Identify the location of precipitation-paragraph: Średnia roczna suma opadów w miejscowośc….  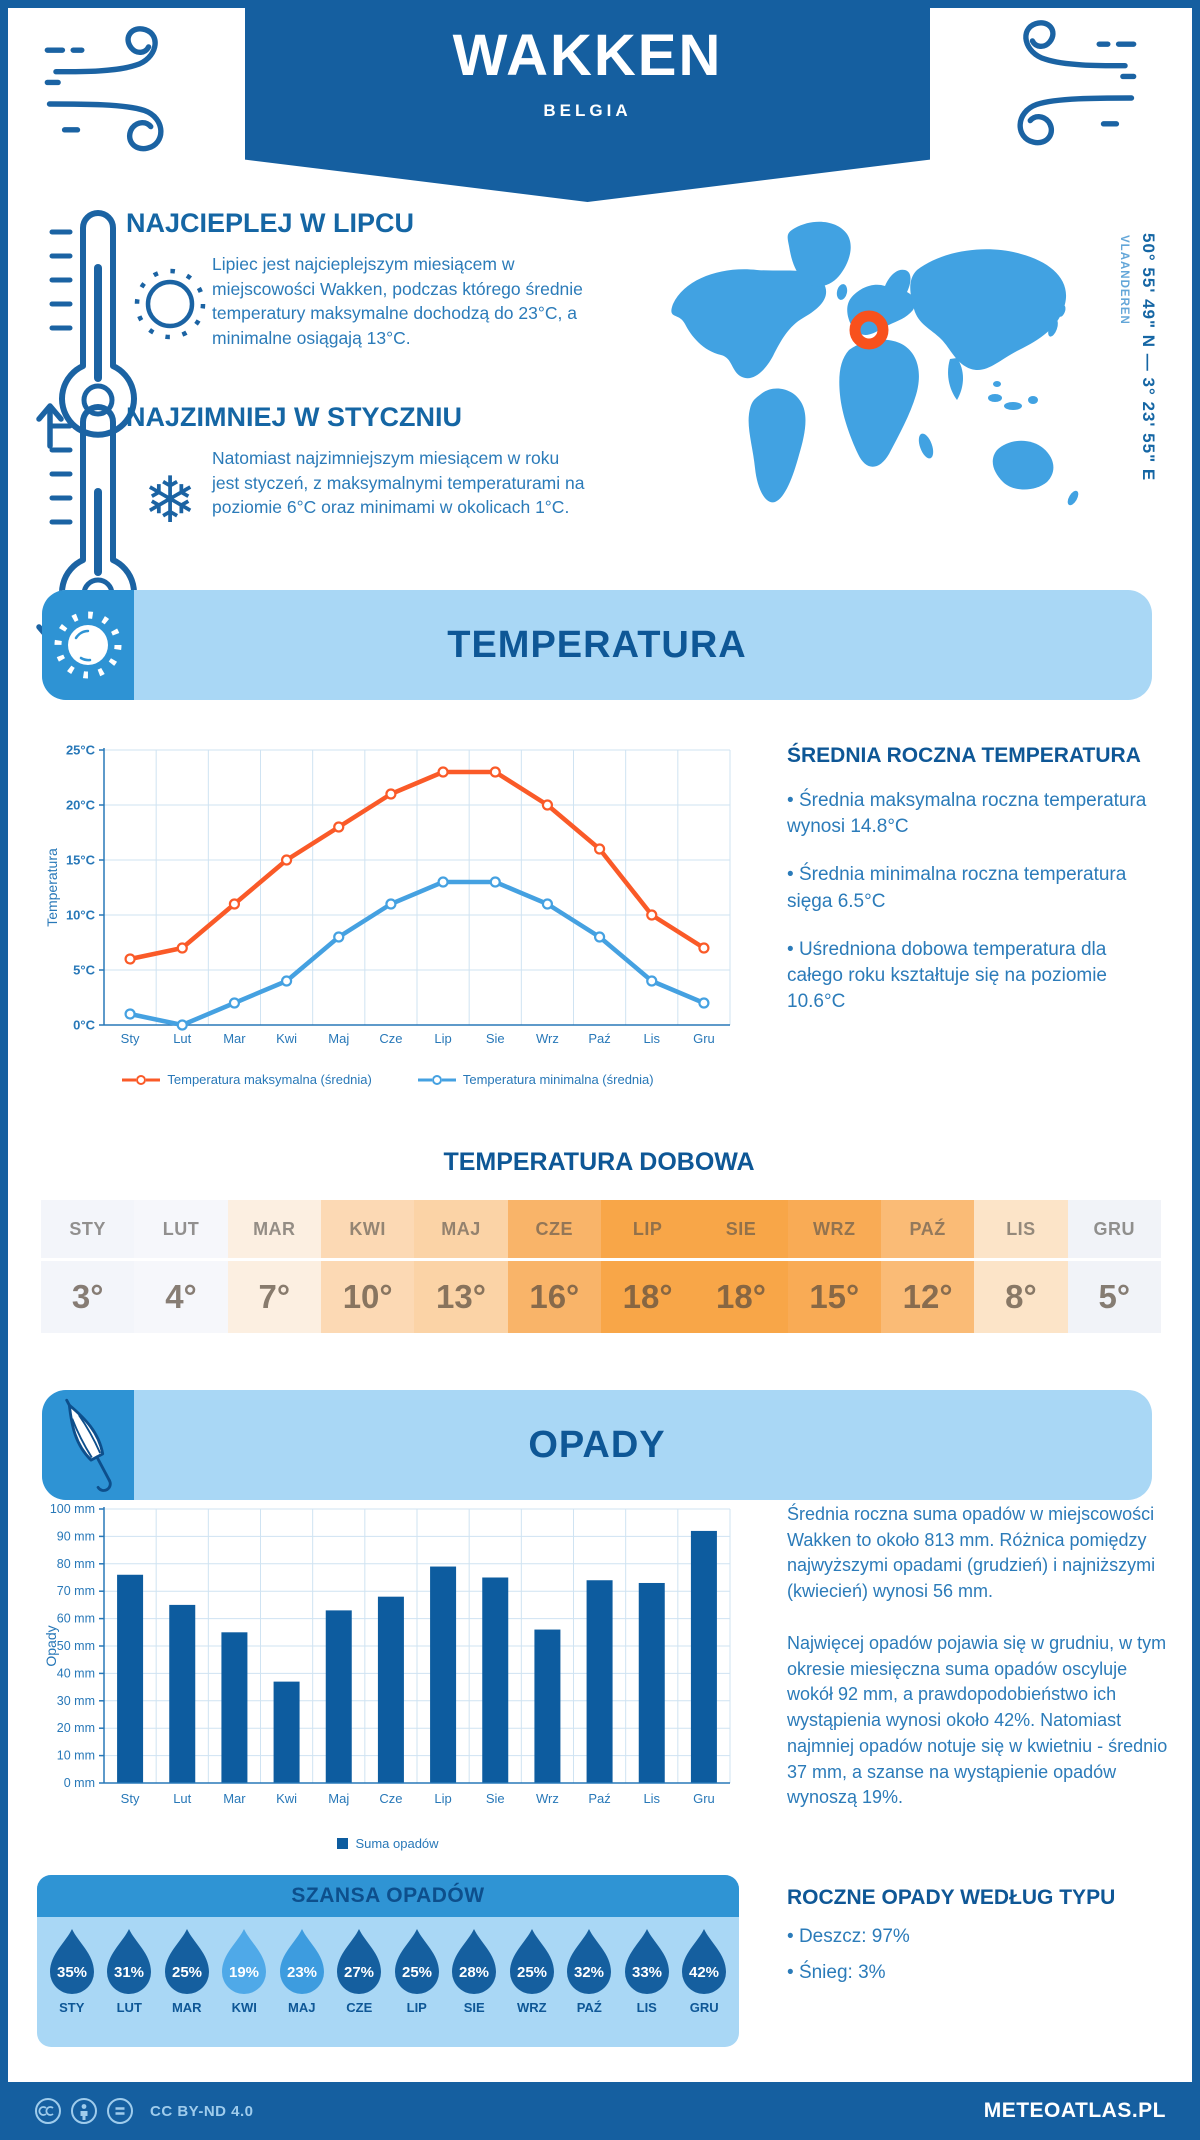
(971, 1553).